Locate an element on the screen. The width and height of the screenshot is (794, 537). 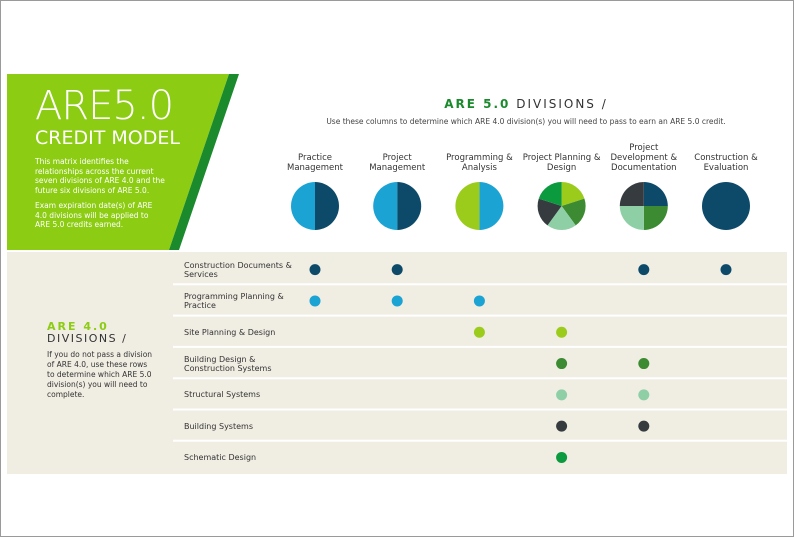
row-label: Building Design & Construction Systems is located at coordinates (228, 363).